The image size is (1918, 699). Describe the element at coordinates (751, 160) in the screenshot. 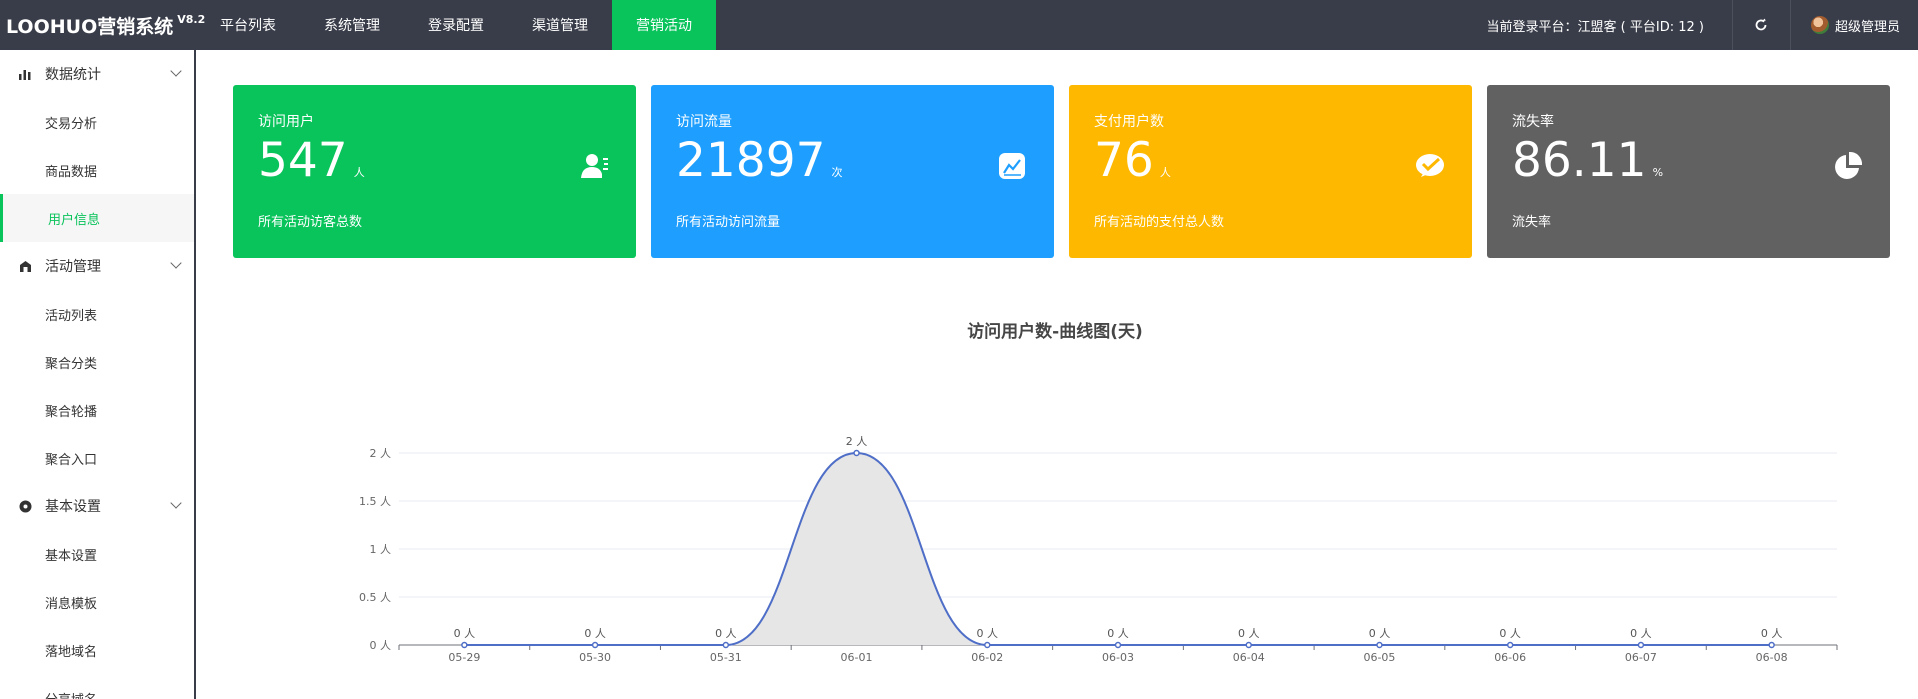

I see `card-value: 21897` at that location.